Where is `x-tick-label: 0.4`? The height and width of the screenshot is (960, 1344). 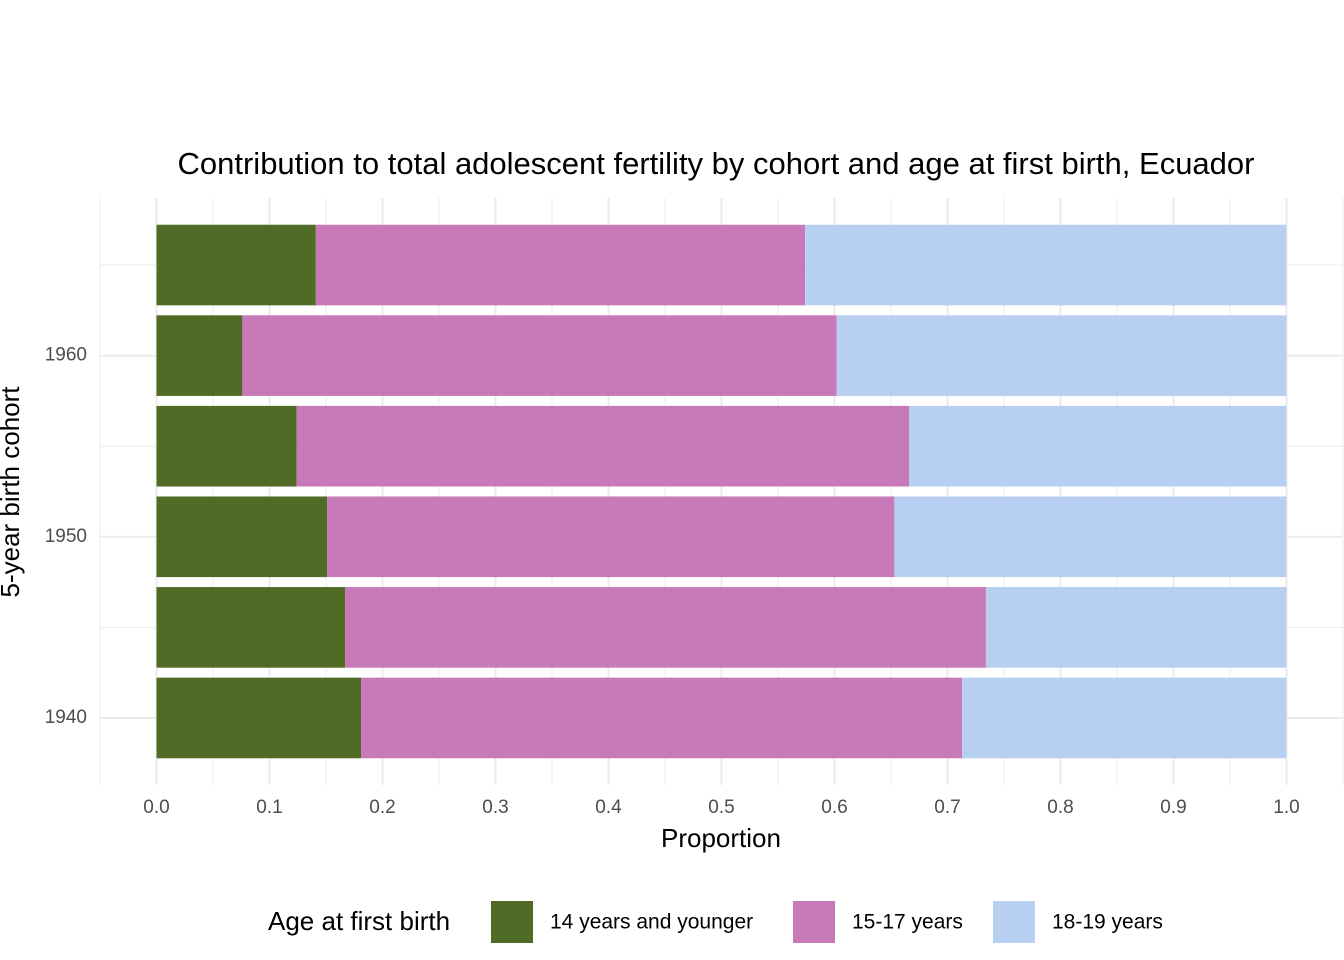 x-tick-label: 0.4 is located at coordinates (608, 807).